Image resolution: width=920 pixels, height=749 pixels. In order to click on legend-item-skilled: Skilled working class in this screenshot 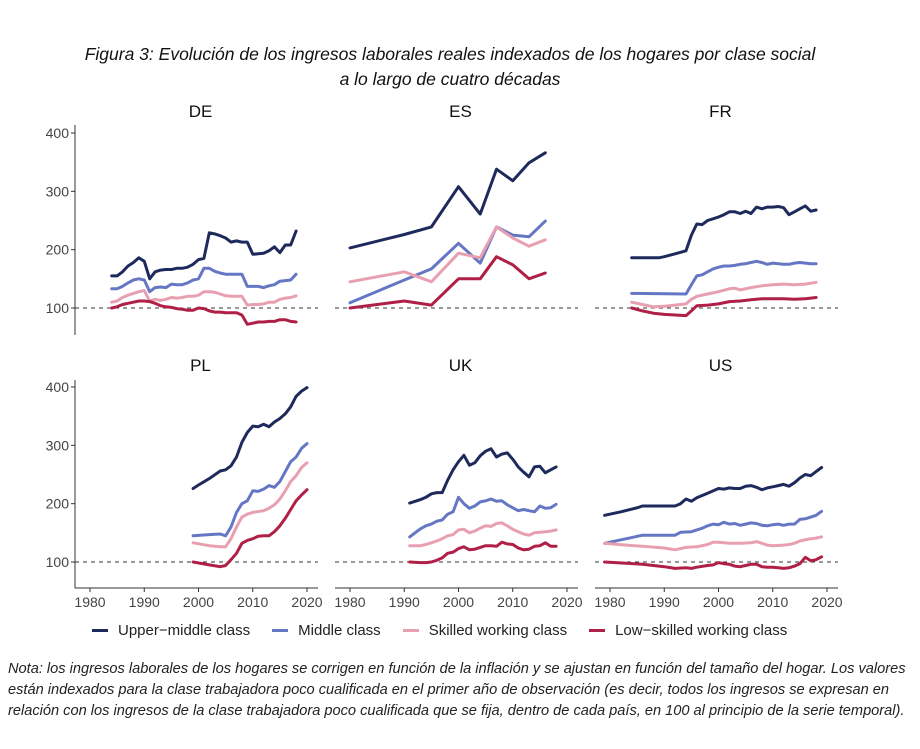, I will do `click(485, 630)`.